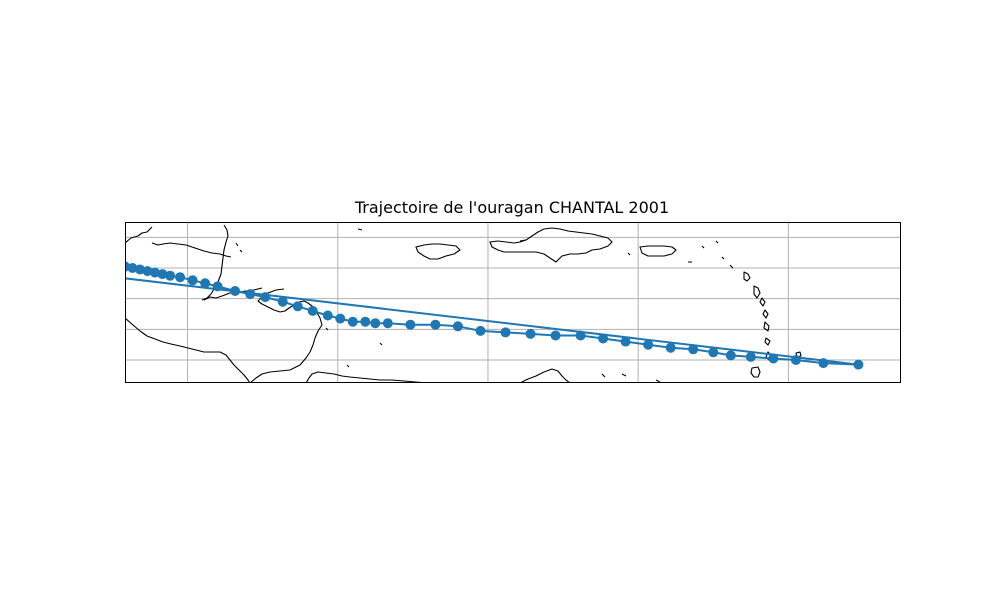 This screenshot has width=1000, height=600. Describe the element at coordinates (438, 251) in the screenshot. I see `coast-jamaica` at that location.